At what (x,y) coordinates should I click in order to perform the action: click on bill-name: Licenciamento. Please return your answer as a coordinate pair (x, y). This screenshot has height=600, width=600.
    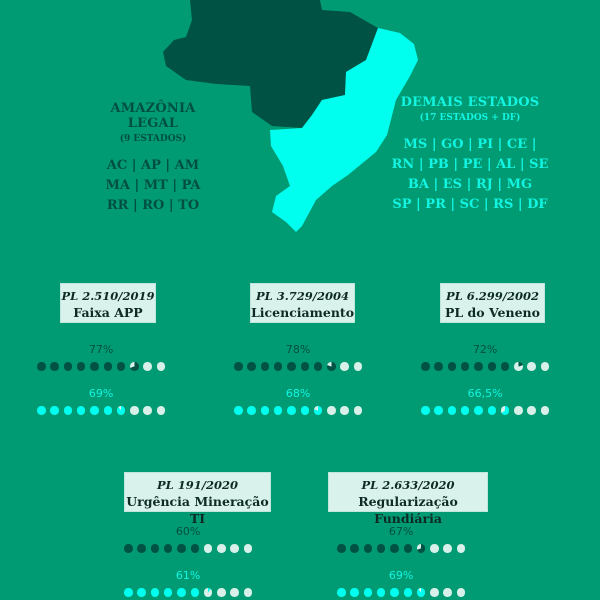
    Looking at the image, I should click on (303, 312).